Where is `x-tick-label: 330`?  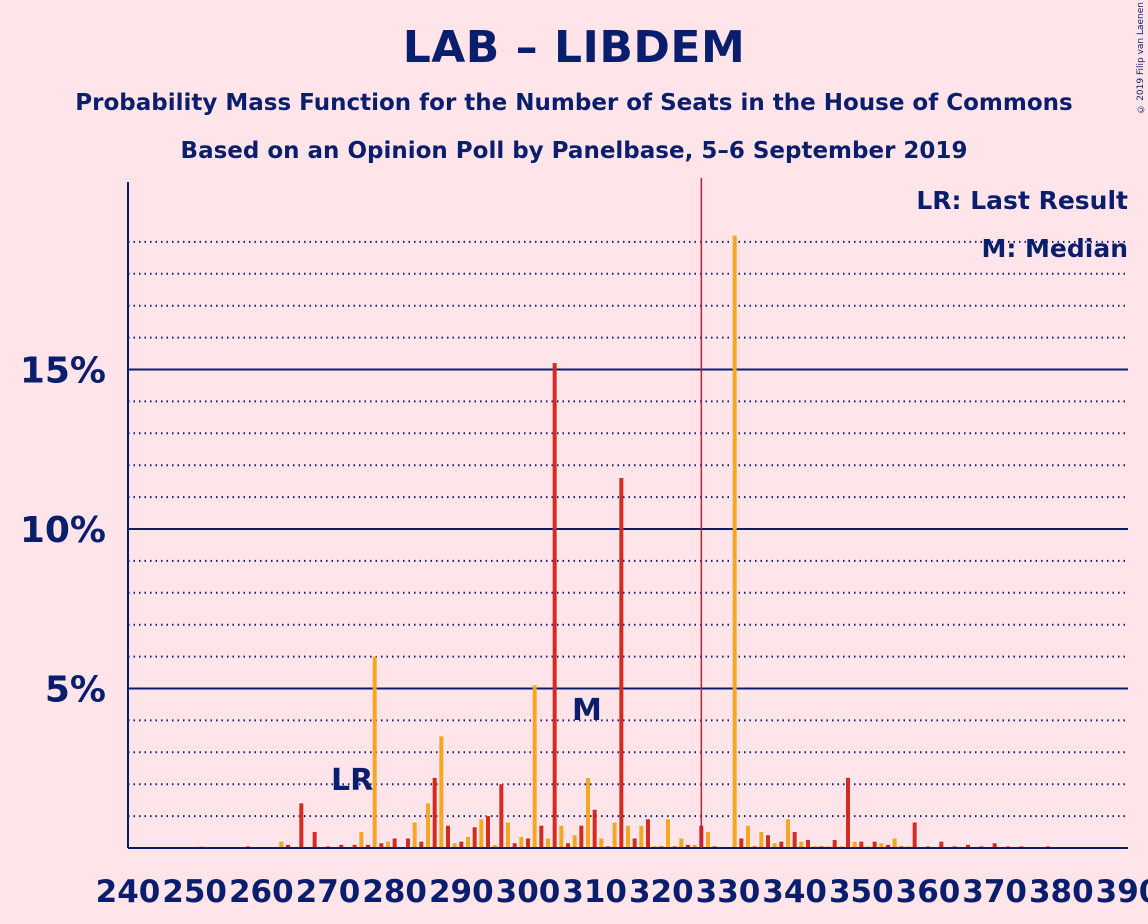
x-tick-label: 330 is located at coordinates (728, 892).